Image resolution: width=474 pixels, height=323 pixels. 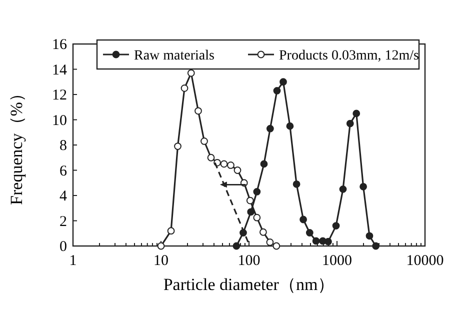 I want to click on x-tick-label: 10, so click(x=161, y=261).